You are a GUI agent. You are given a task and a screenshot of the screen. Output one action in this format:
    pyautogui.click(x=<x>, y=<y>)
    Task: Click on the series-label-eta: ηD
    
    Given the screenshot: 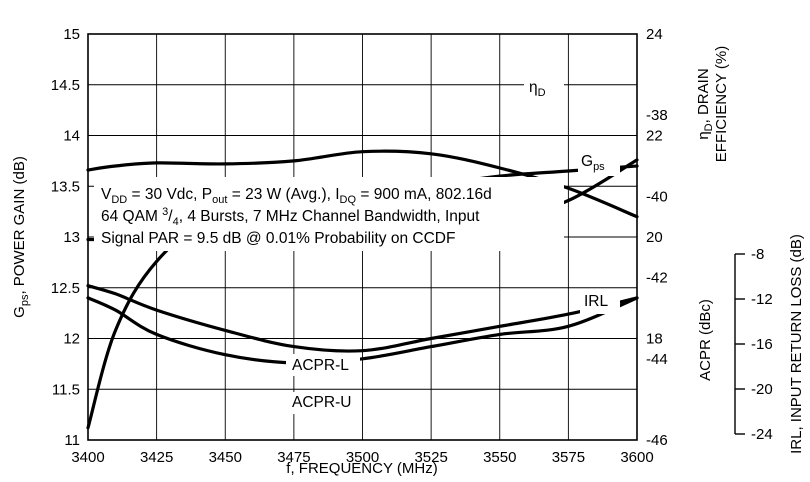 What is the action you would take?
    pyautogui.click(x=537, y=89)
    